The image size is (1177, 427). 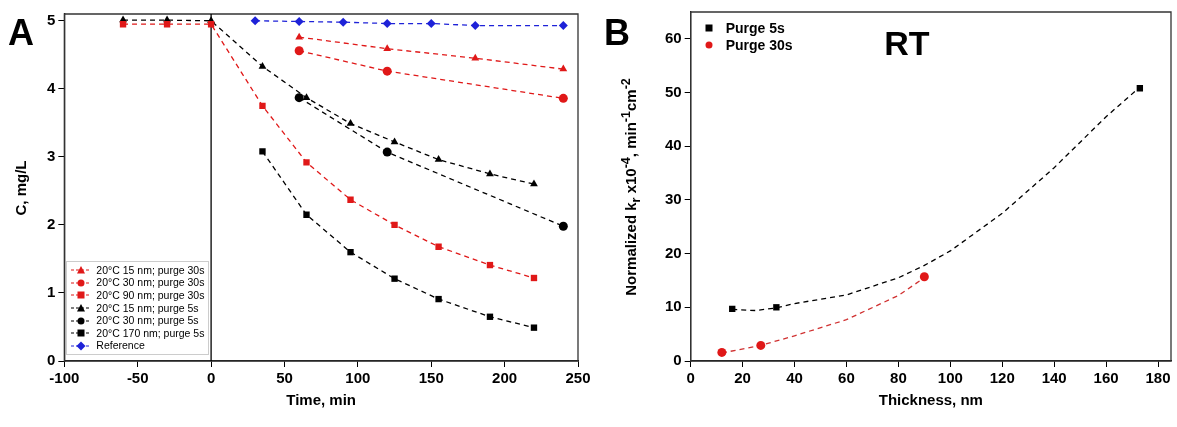 I want to click on legend-label: 20°C 90 nm; purge 30s, so click(x=150, y=295).